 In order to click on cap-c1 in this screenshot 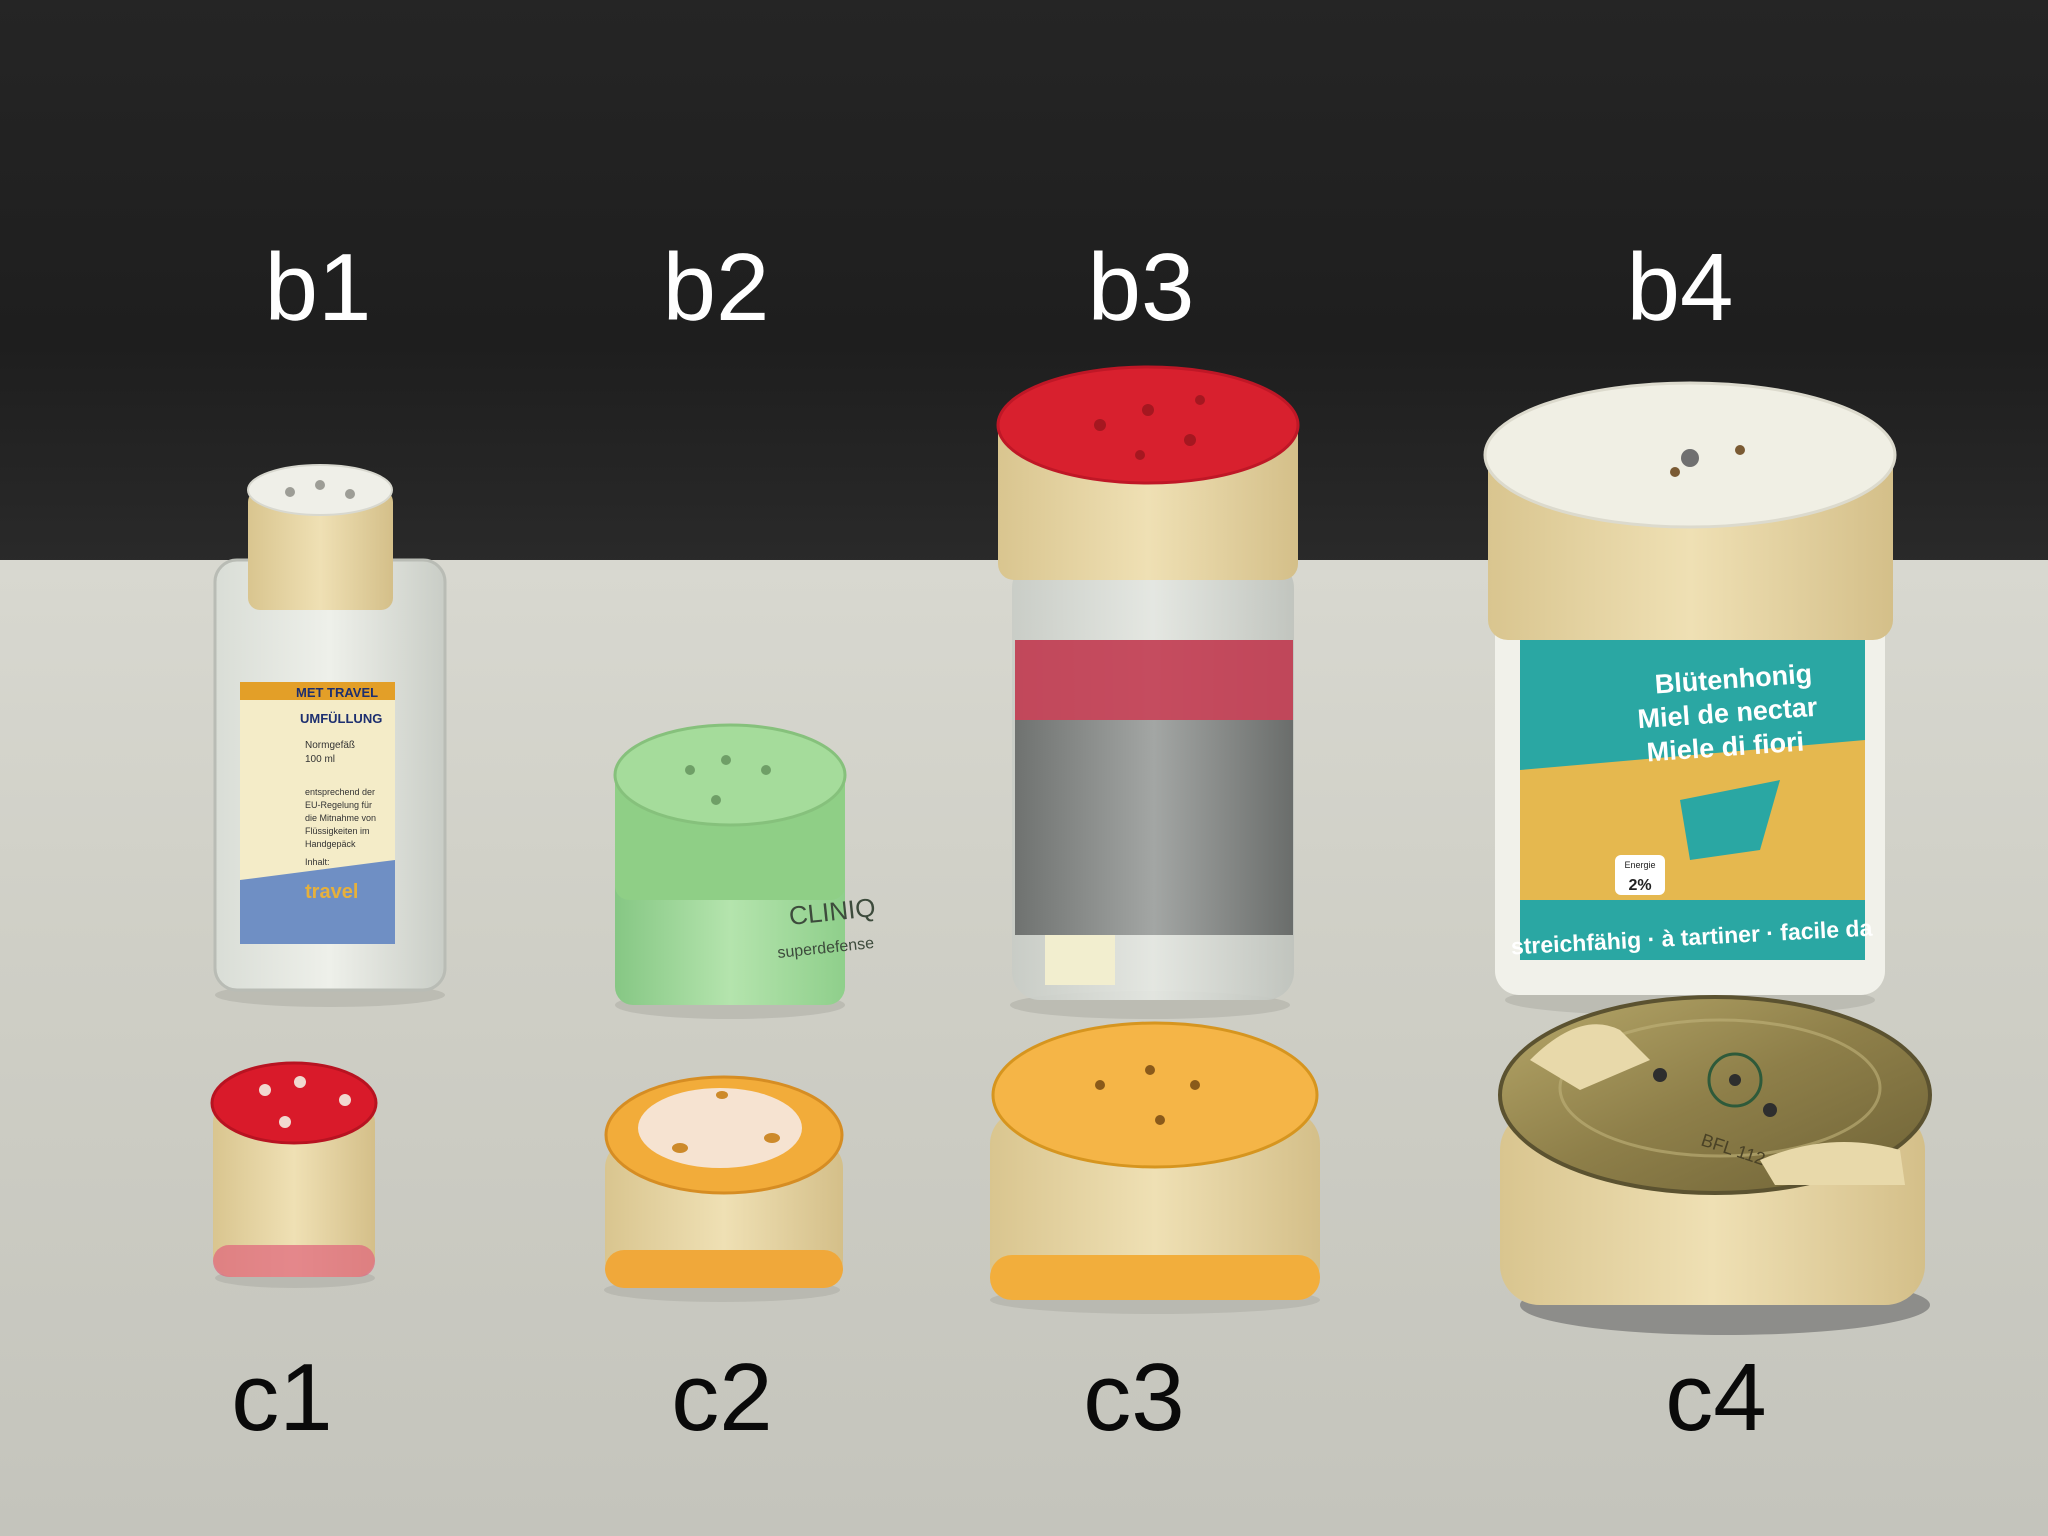, I will do `click(294, 1174)`.